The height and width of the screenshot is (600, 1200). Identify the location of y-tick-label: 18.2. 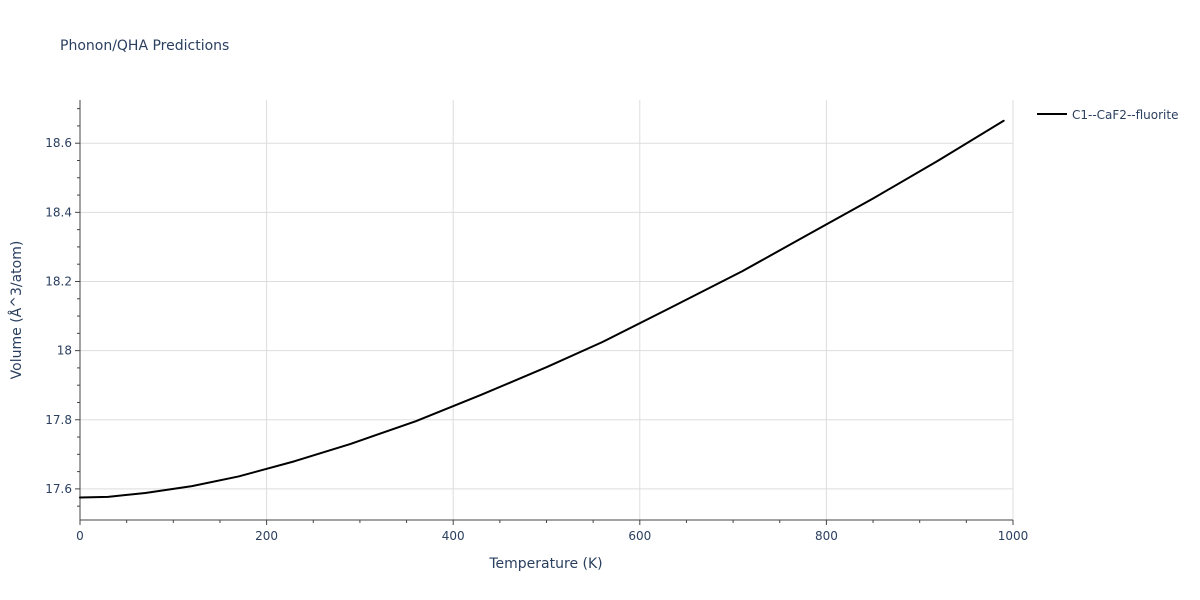
(58, 281).